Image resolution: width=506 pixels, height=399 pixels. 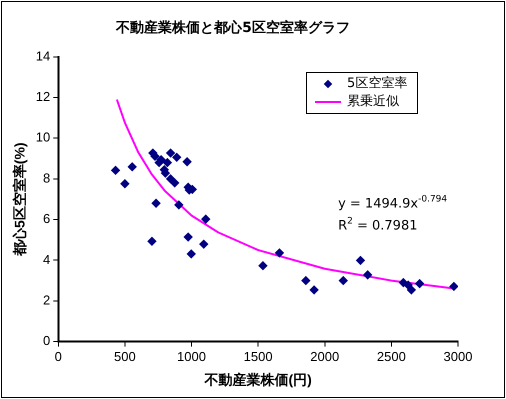 What do you see at coordinates (58, 356) in the screenshot?
I see `x-tick-label: 0` at bounding box center [58, 356].